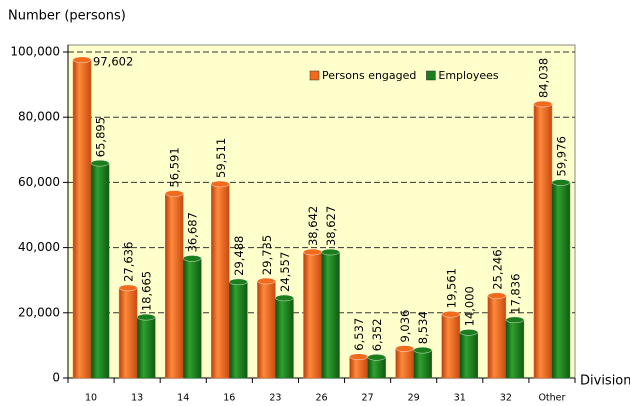  Describe the element at coordinates (543, 78) in the screenshot. I see `data-label: 84,038` at that location.